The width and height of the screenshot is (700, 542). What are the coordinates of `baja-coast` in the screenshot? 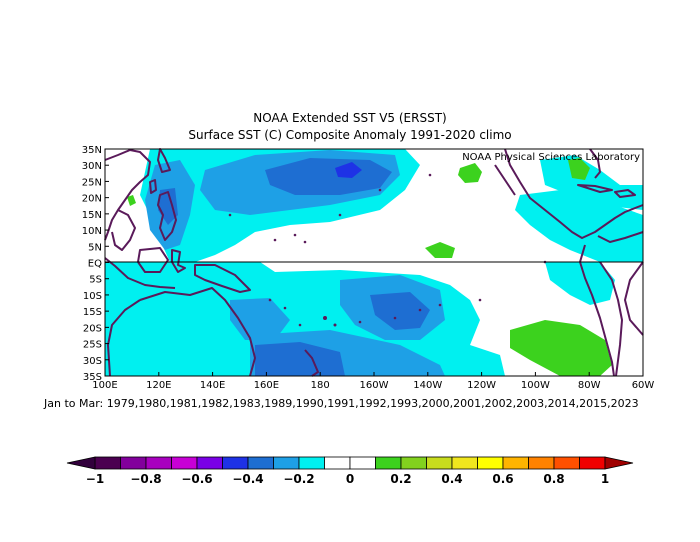 It's located at (505, 180).